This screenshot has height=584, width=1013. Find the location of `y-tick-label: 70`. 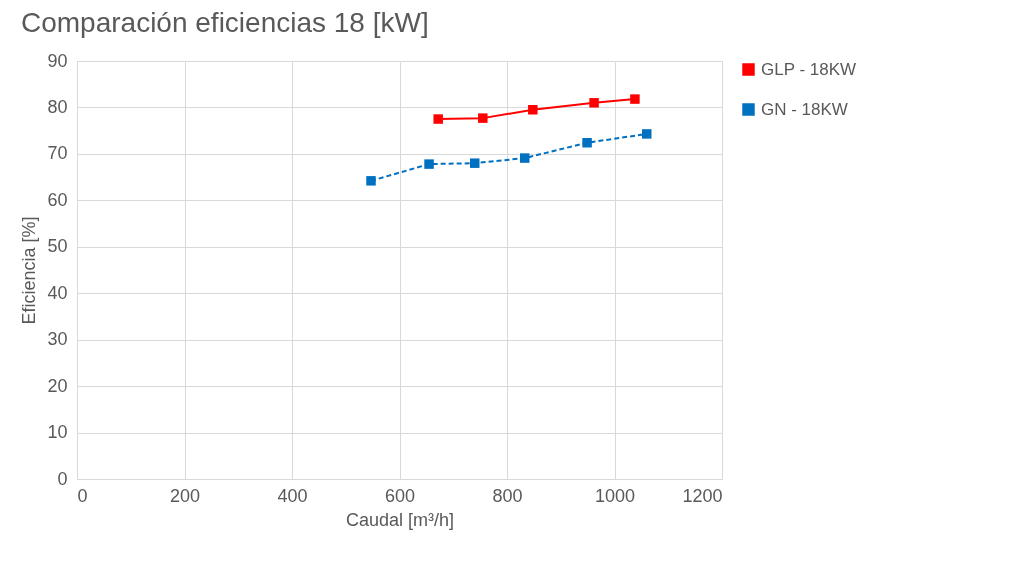

y-tick-label: 70 is located at coordinates (57, 153).